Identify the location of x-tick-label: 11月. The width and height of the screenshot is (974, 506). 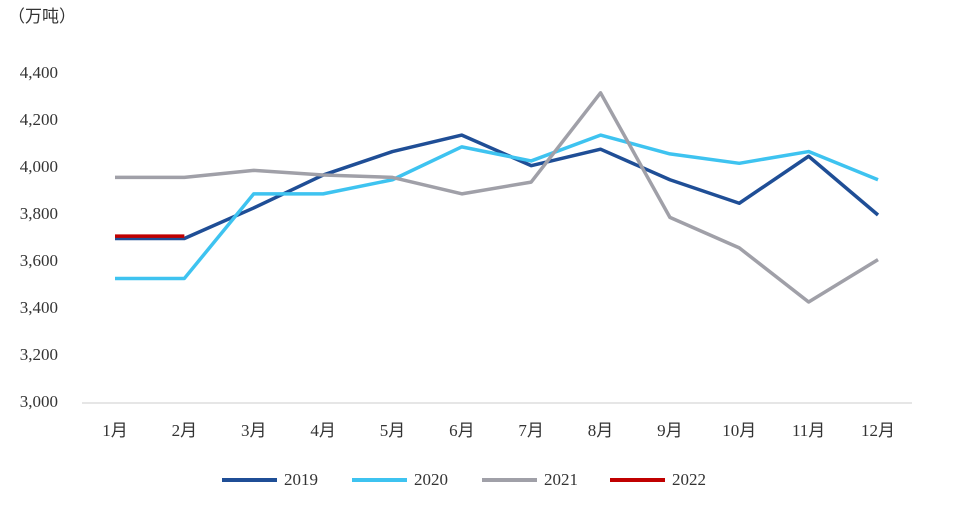
(808, 430).